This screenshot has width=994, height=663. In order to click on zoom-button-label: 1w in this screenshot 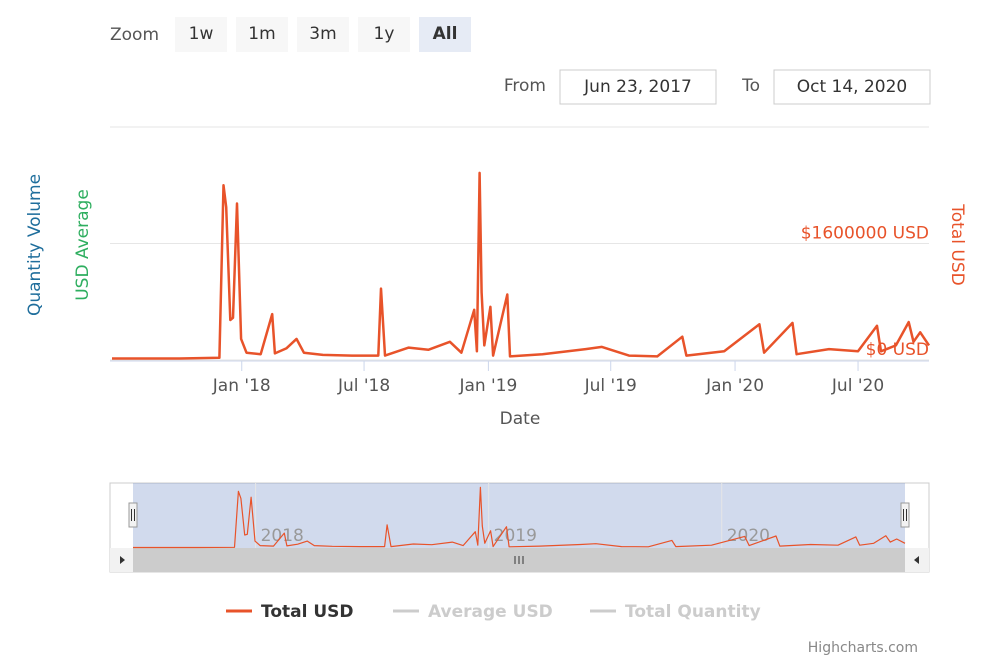, I will do `click(201, 34)`.